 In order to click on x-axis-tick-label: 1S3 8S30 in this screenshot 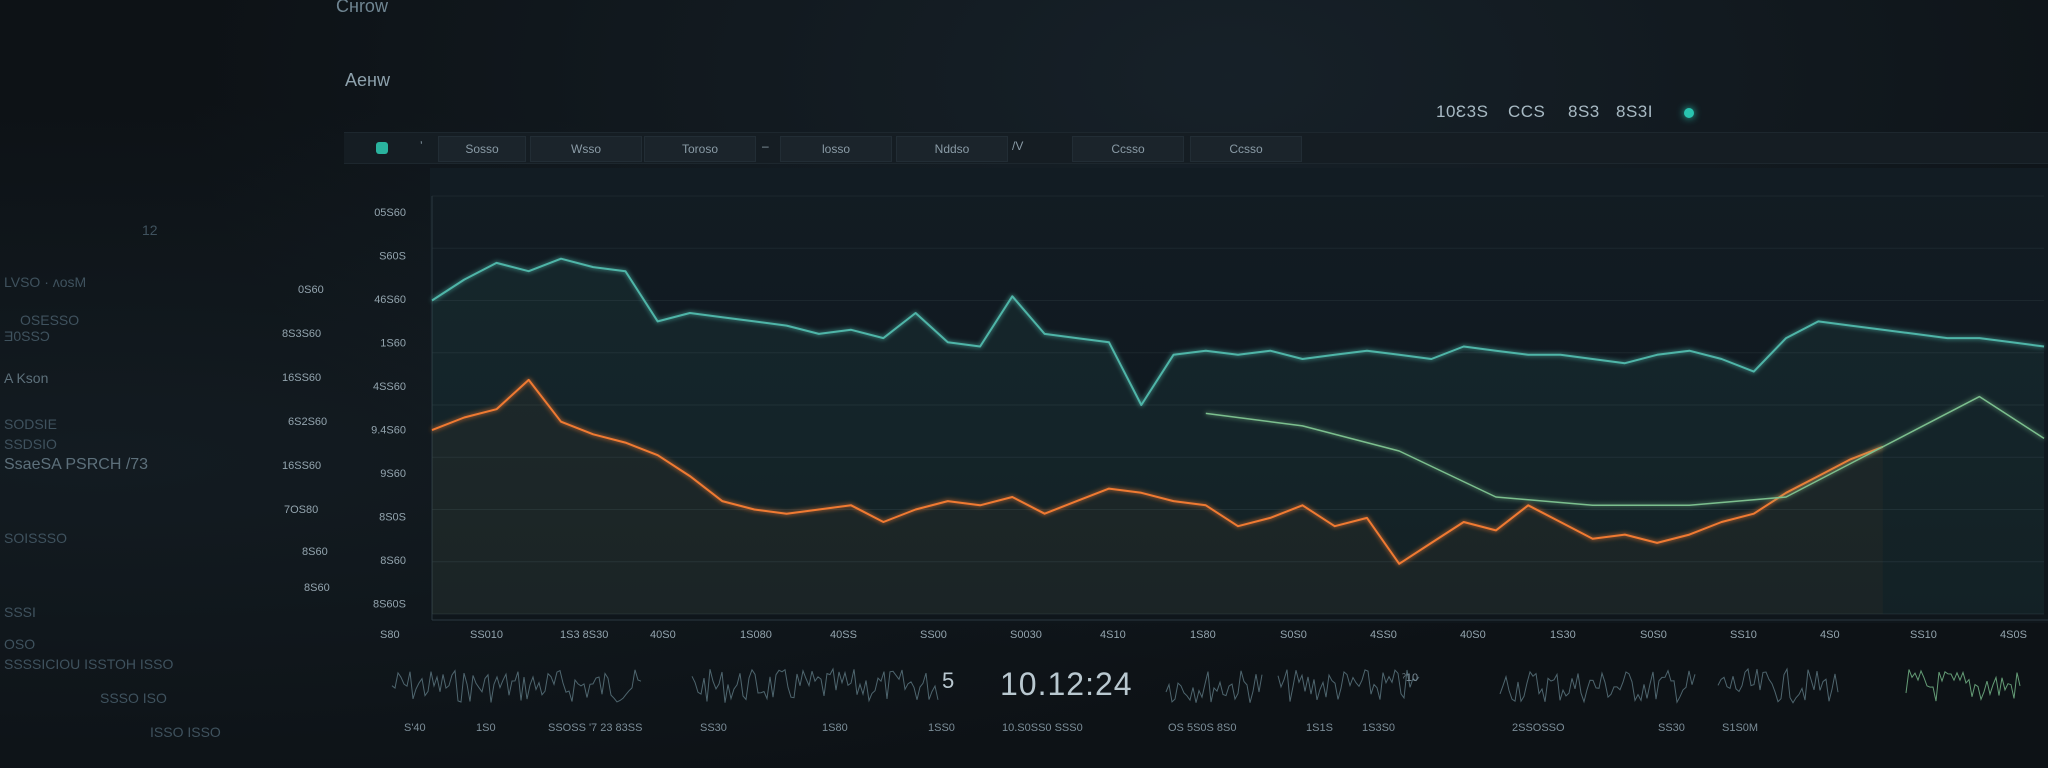, I will do `click(584, 635)`.